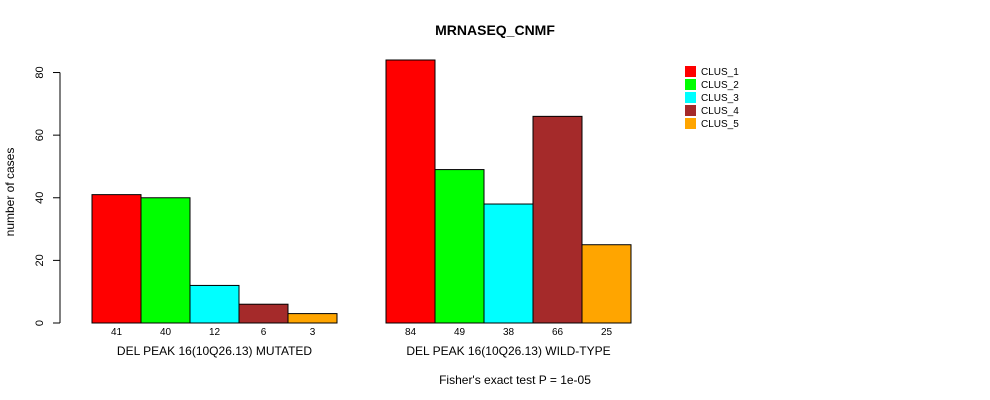  Describe the element at coordinates (362, 332) in the screenshot. I see `count-labels: 41 40 12 6 3 84 49 38 66 25` at that location.